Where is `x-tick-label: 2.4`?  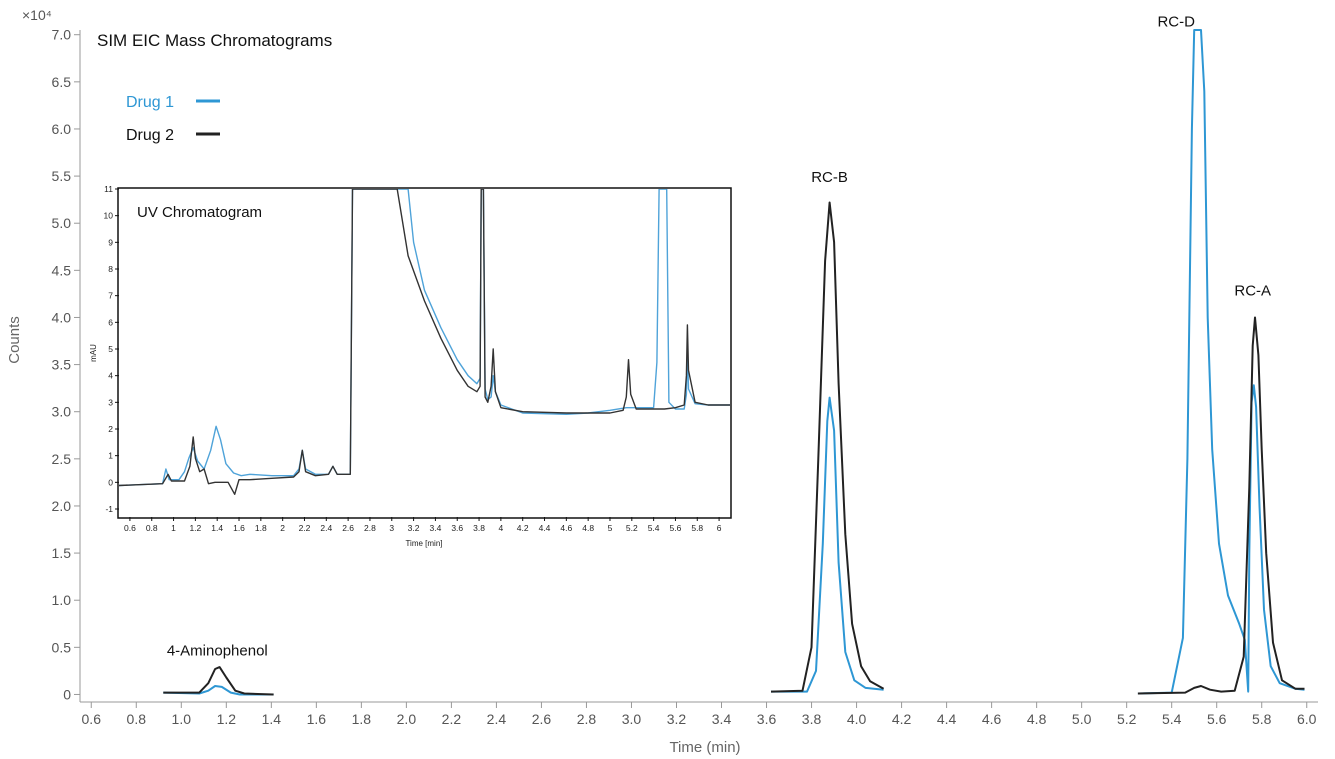 x-tick-label: 2.4 is located at coordinates (497, 719).